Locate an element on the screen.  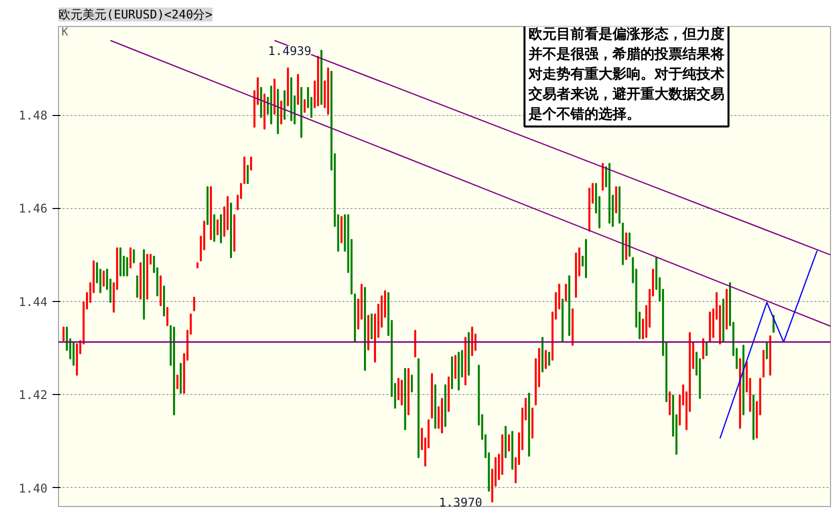
y-tick-label: 1.48 is located at coordinates (33, 115).